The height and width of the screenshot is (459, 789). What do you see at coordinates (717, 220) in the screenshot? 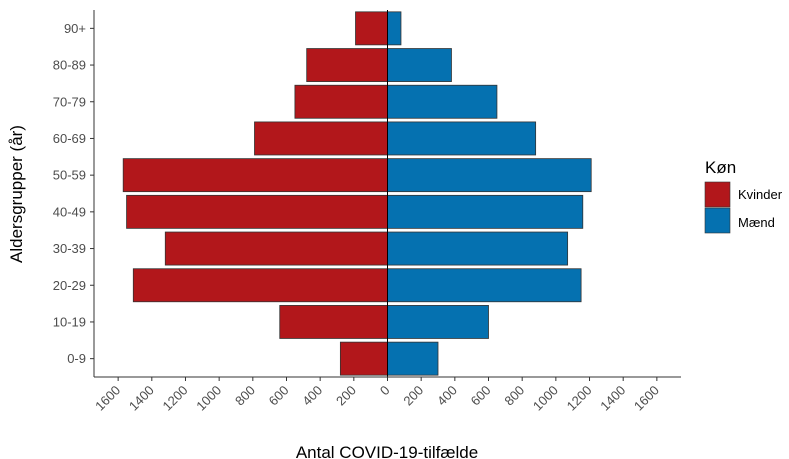
I see `legend-key-maend` at bounding box center [717, 220].